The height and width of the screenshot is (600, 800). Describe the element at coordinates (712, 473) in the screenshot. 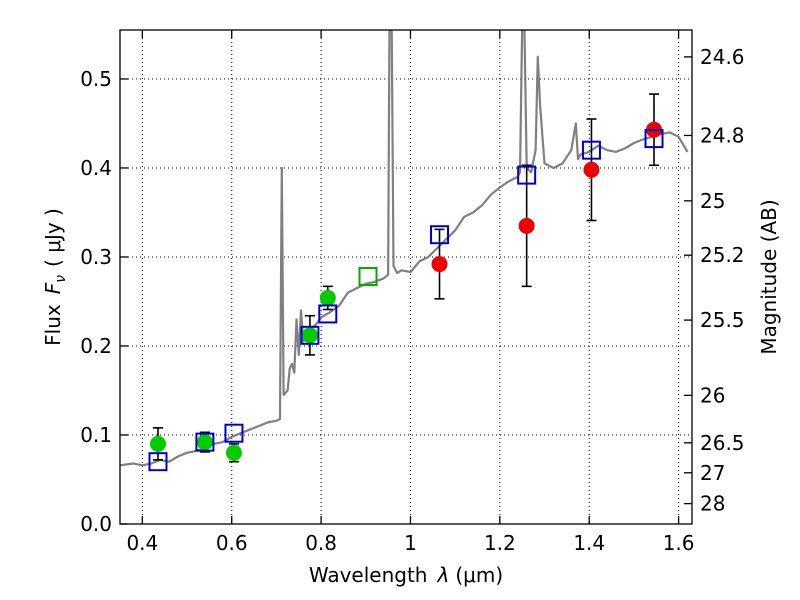

I see `y2-tick-label: 27` at that location.